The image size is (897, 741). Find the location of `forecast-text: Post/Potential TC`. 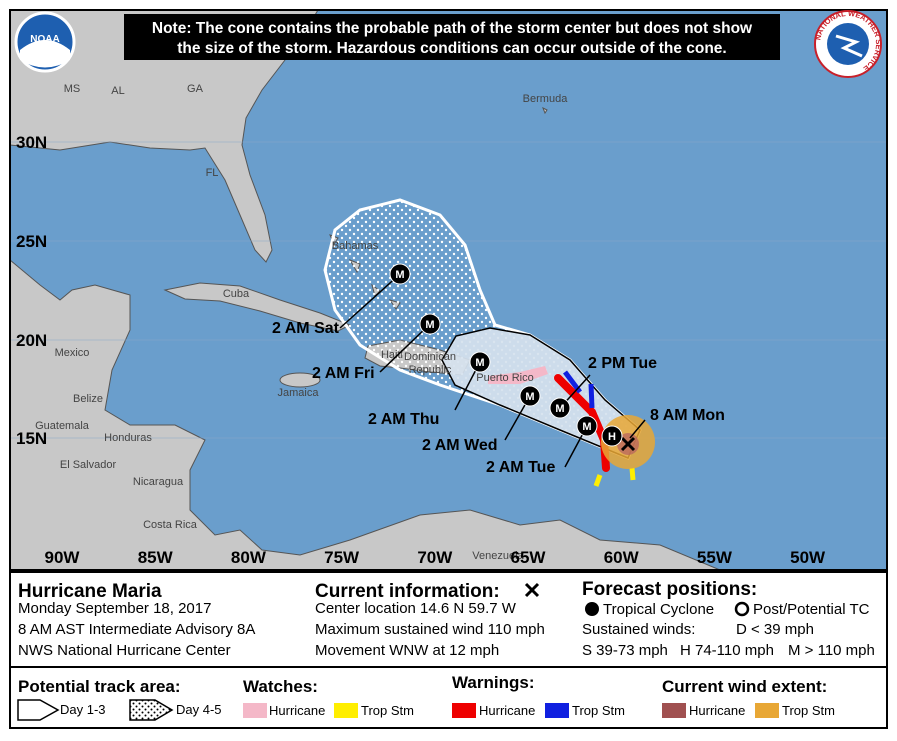

forecast-text: Post/Potential TC is located at coordinates (811, 609).